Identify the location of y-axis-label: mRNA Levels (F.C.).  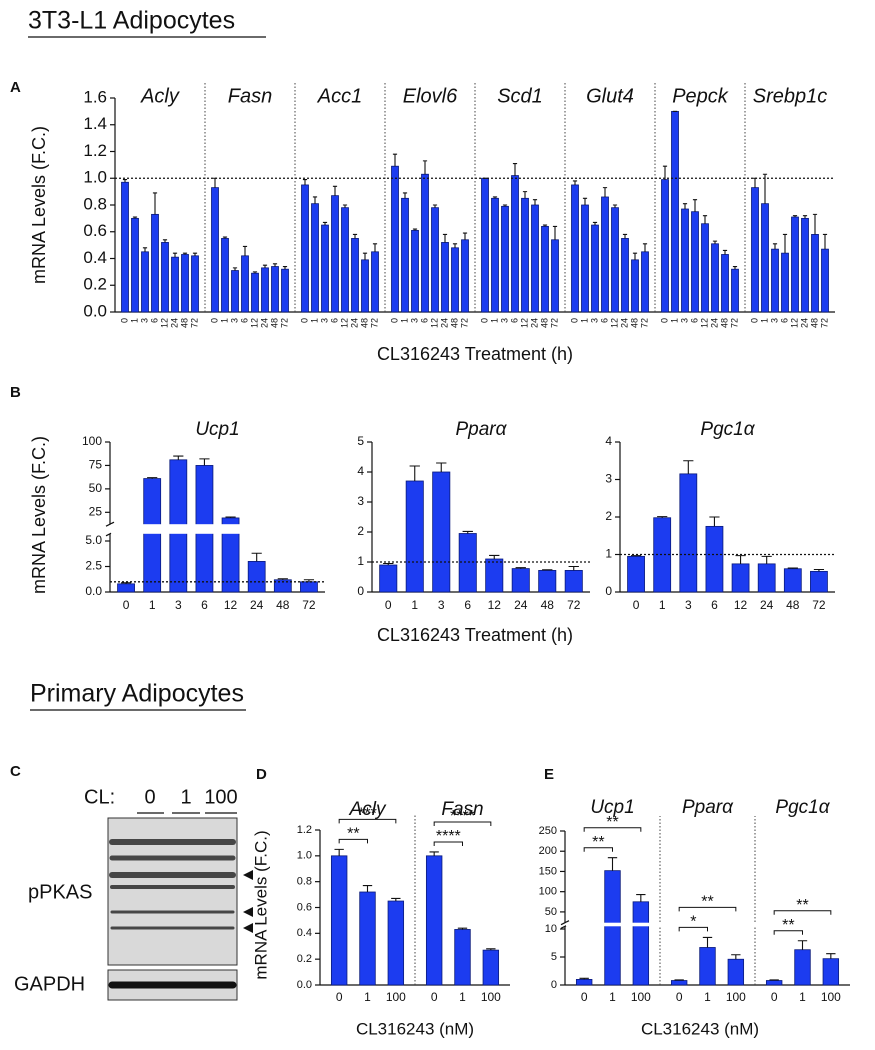
(39, 515).